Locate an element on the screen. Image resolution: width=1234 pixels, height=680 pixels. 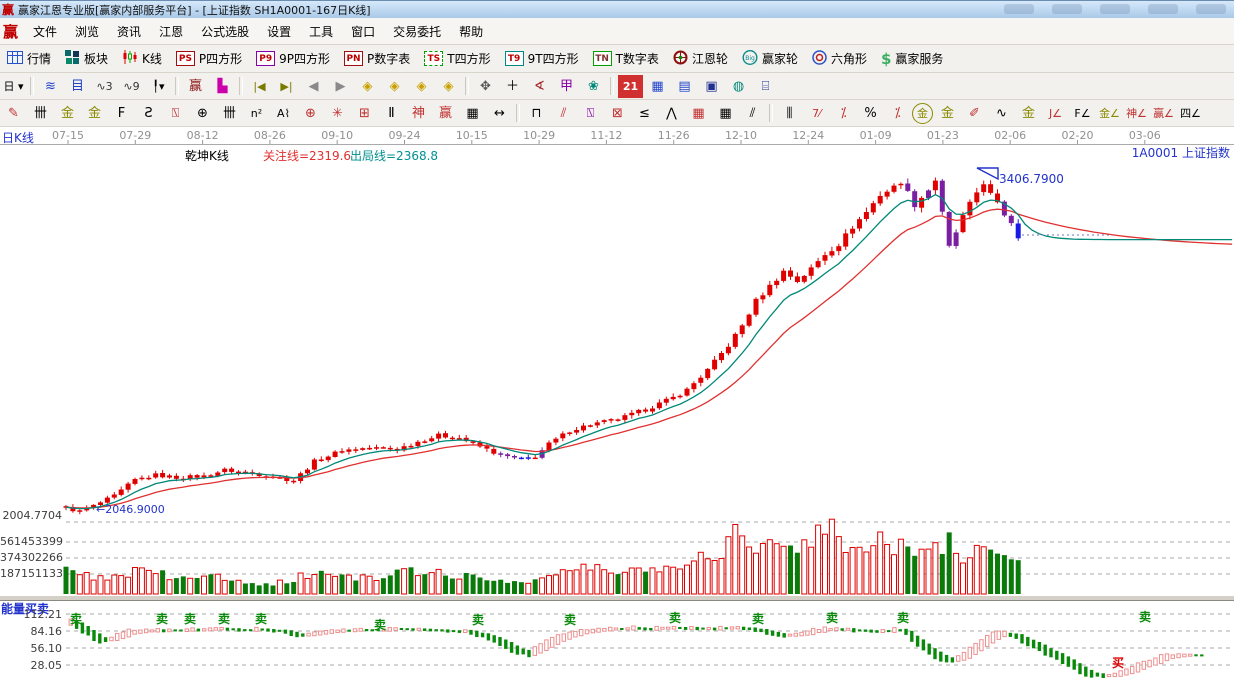
angle-measure-button: ∢ is located at coordinates (539, 86).